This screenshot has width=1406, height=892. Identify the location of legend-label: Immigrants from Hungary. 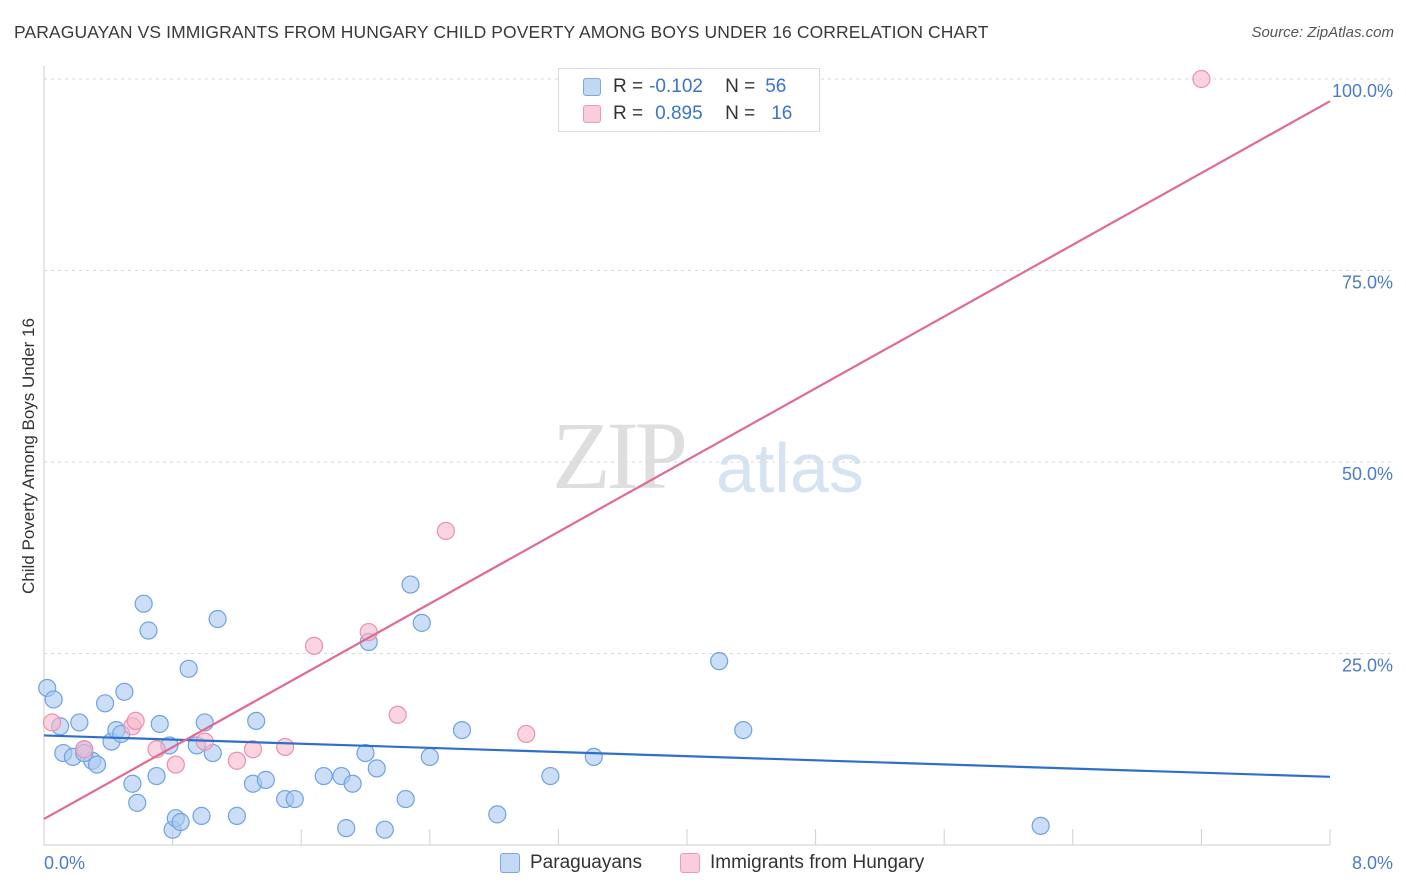
(817, 862).